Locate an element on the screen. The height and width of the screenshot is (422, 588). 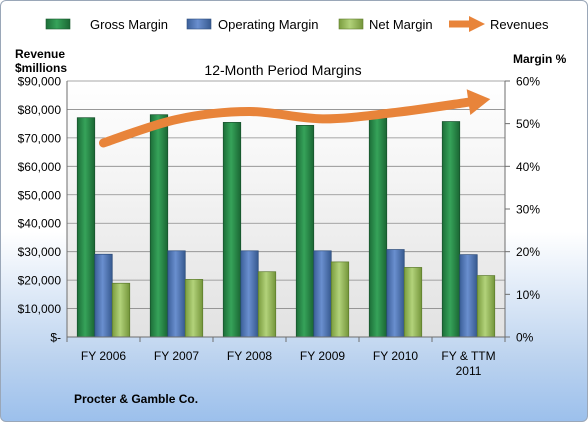
x-tick-label: FY 2006 is located at coordinates (103, 356).